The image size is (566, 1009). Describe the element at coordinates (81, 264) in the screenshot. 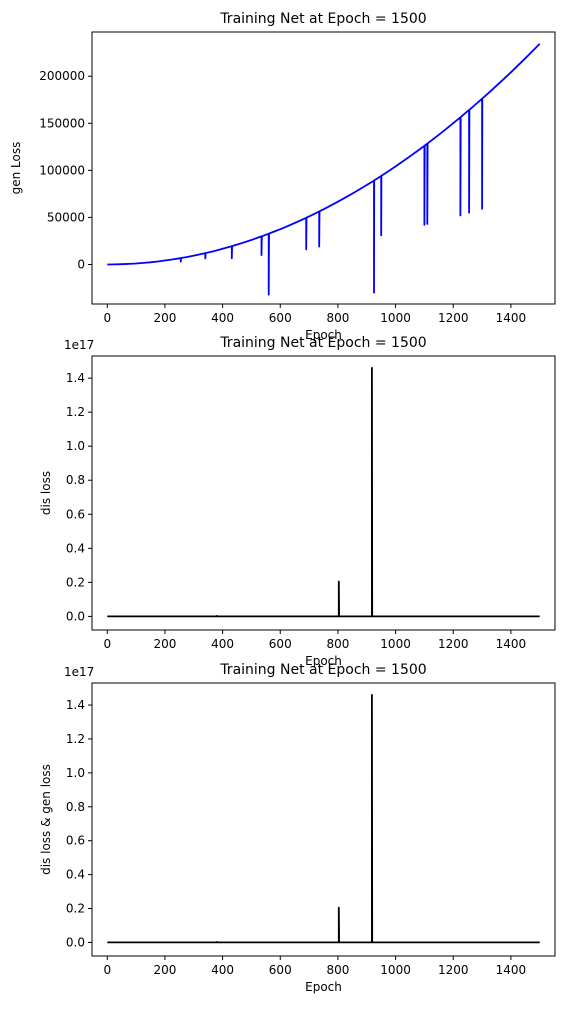

I see `y-tick-label: 0` at that location.